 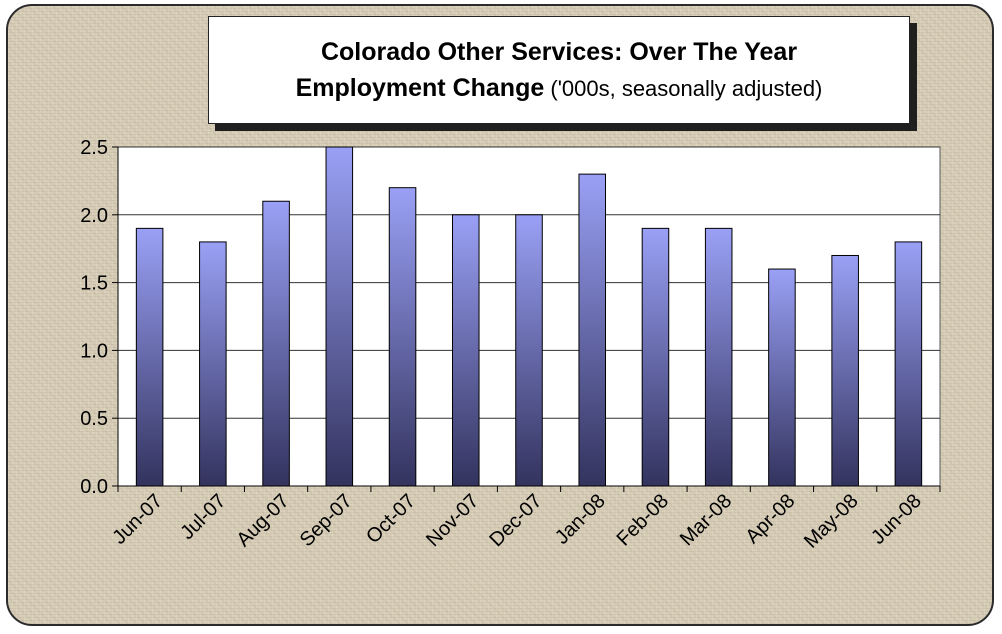 What do you see at coordinates (94, 148) in the screenshot?
I see `y-tick-label: 2.5` at bounding box center [94, 148].